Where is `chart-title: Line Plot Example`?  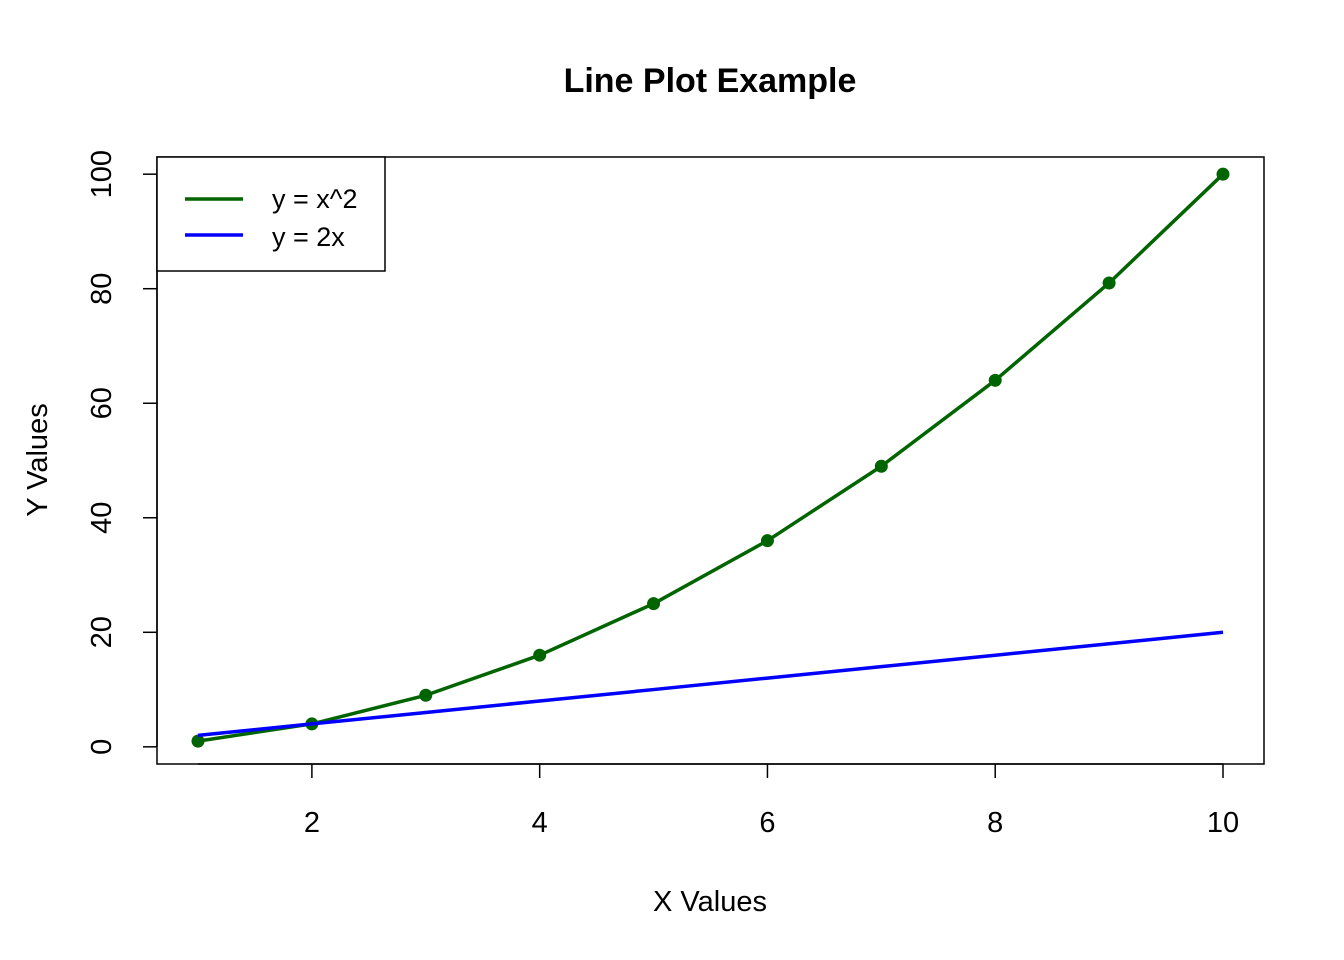
chart-title: Line Plot Example is located at coordinates (710, 81).